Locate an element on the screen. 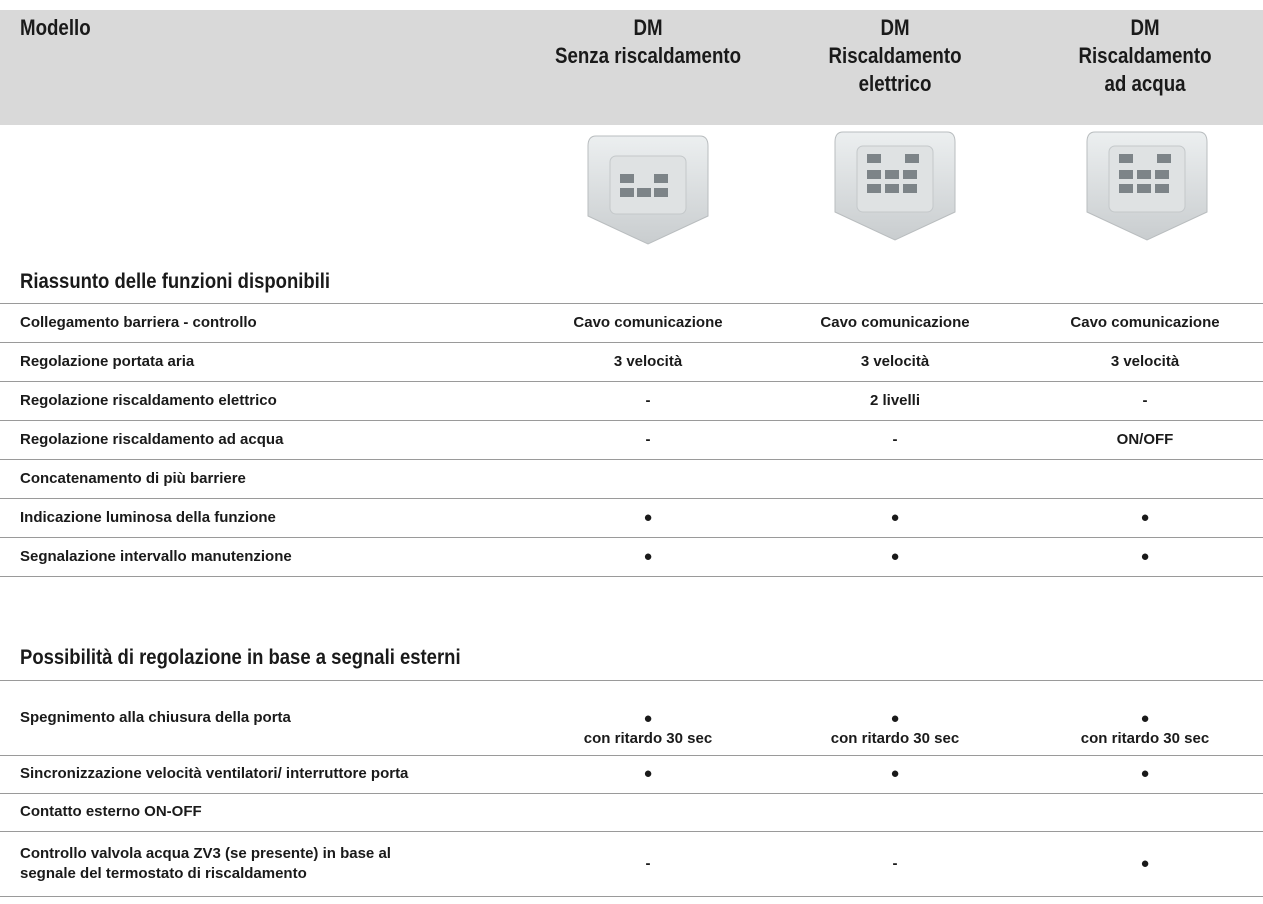 Image resolution: width=1263 pixels, height=904 pixels. row-value: 2 livelli is located at coordinates (895, 400).